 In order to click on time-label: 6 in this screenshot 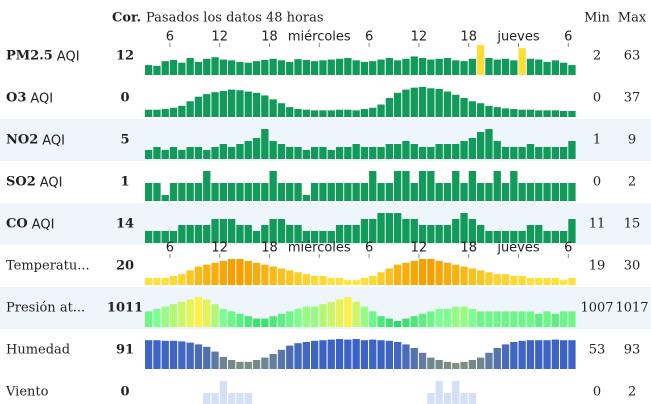, I will do `click(369, 248)`.